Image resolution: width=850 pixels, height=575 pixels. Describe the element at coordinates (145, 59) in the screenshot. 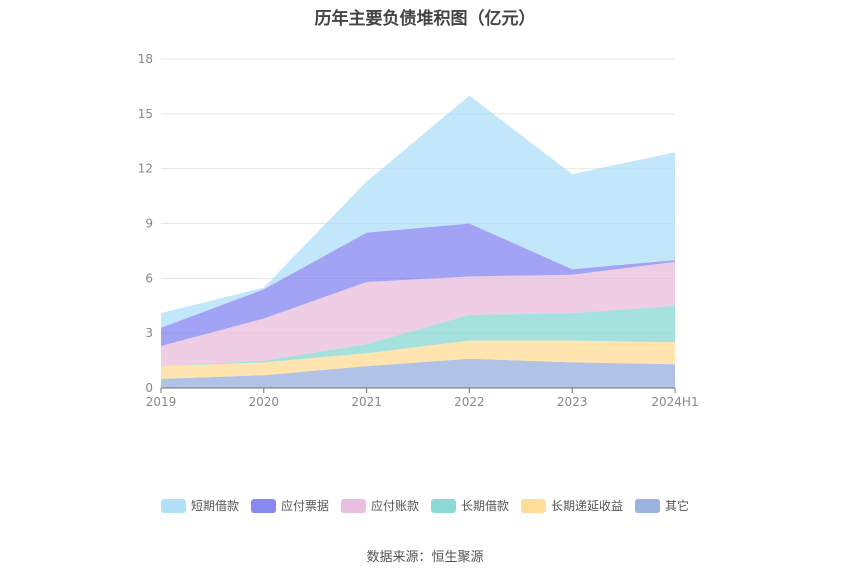

I see `y-tick-label: 18` at that location.